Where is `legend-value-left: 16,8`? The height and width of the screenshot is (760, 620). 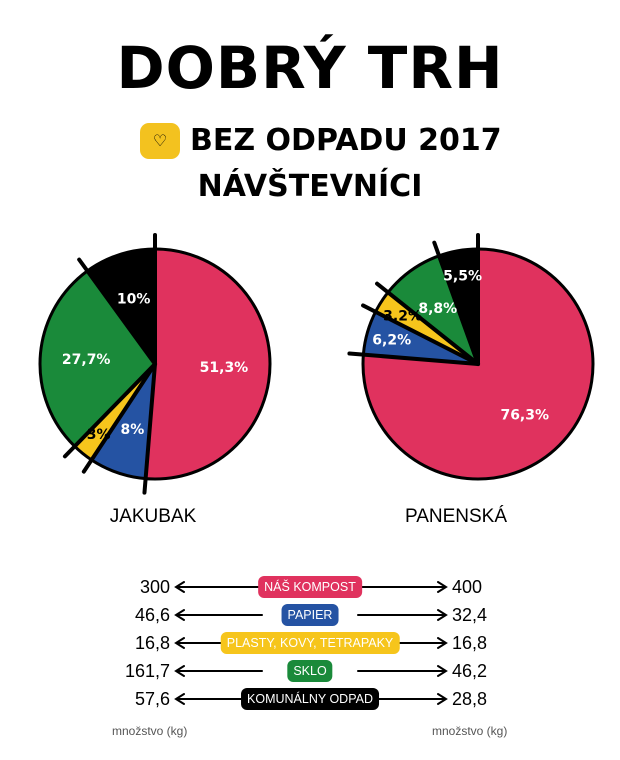
legend-value-left: 16,8 is located at coordinates (152, 643).